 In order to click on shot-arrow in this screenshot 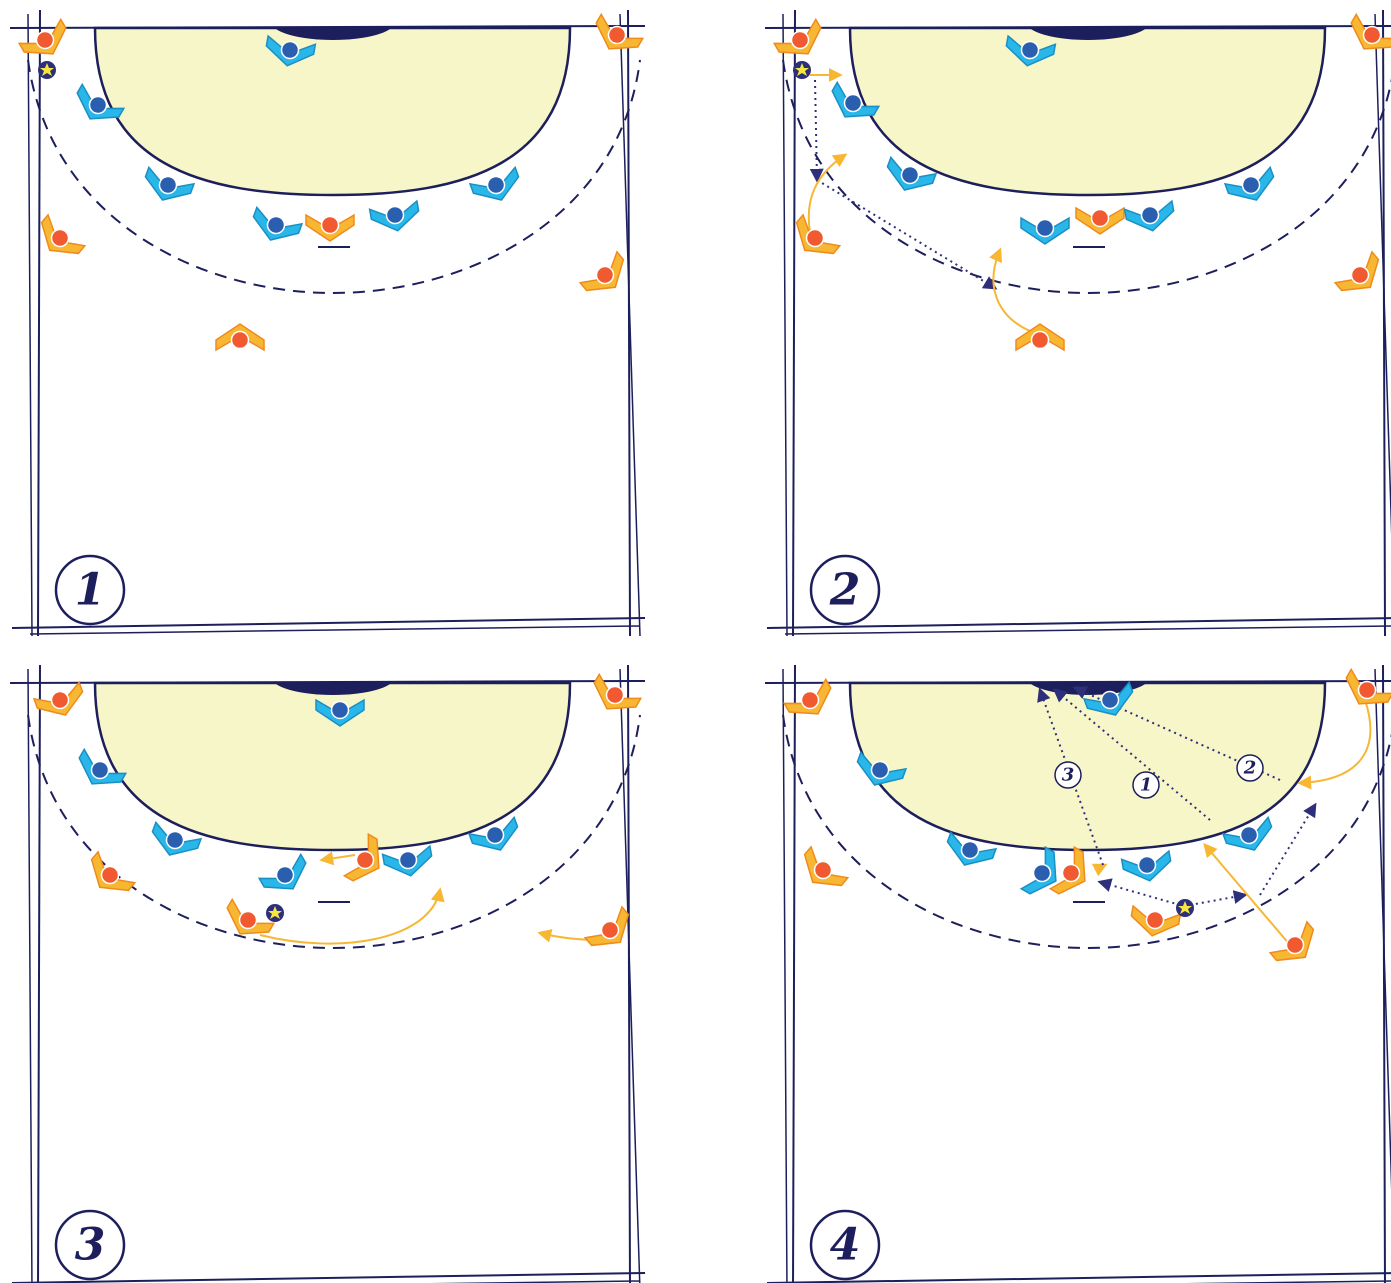, I will do `click(1070, 776)`.